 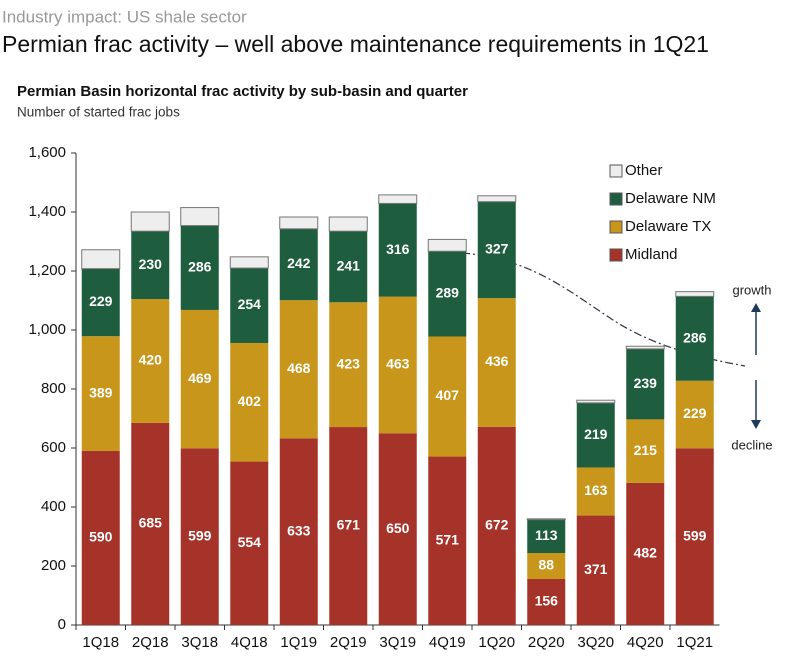 What do you see at coordinates (751, 444) in the screenshot?
I see `annotation: decline` at bounding box center [751, 444].